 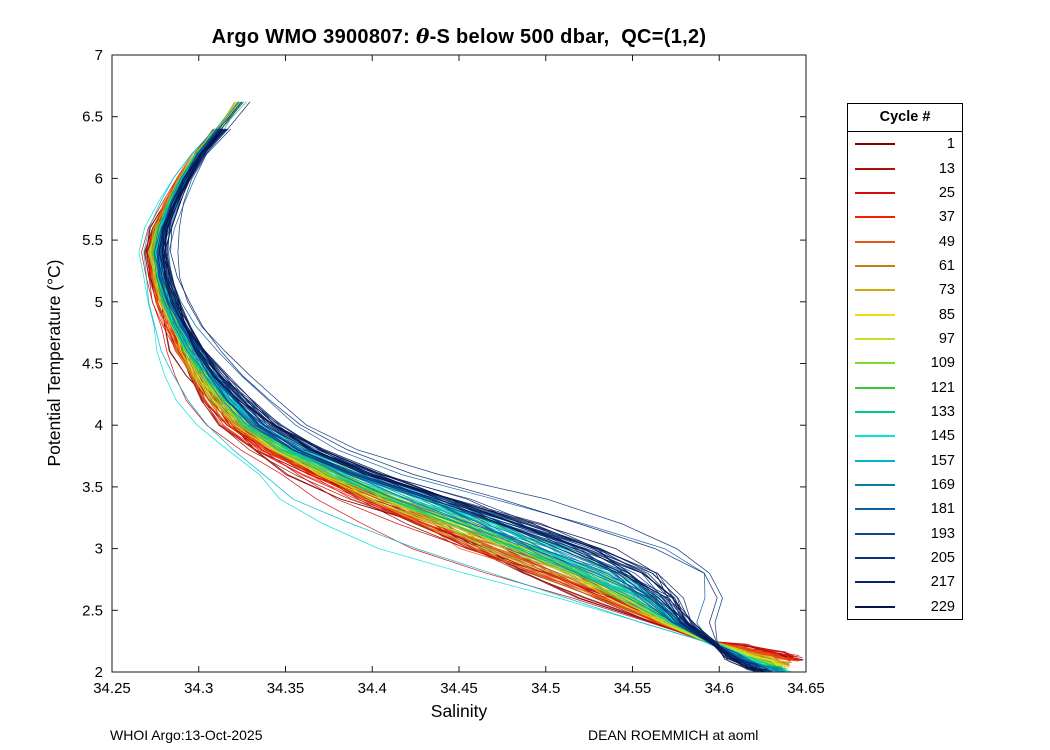 What do you see at coordinates (313, 37) in the screenshot?
I see `chart-title-prefix: Argo WMO 3900807:` at bounding box center [313, 37].